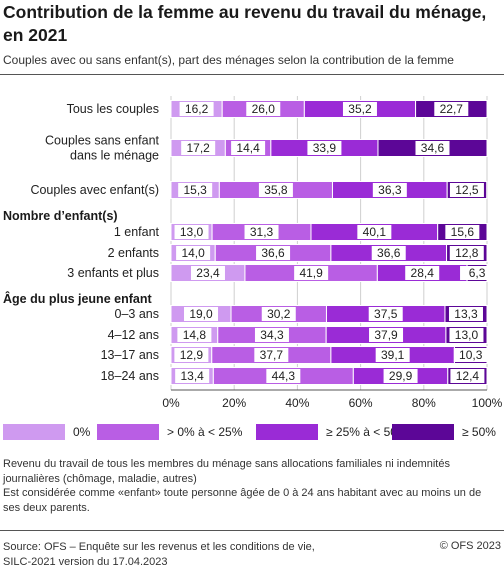 This screenshot has height=570, width=504. What do you see at coordinates (171, 403) in the screenshot?
I see `x-tick-label: 0%` at bounding box center [171, 403].